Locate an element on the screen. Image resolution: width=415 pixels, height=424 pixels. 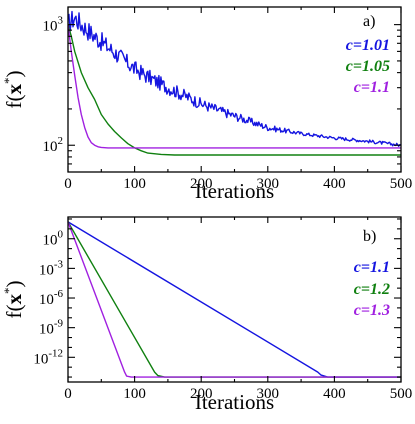
y-tick-label: 10⁻³ is located at coordinates (51, 268).